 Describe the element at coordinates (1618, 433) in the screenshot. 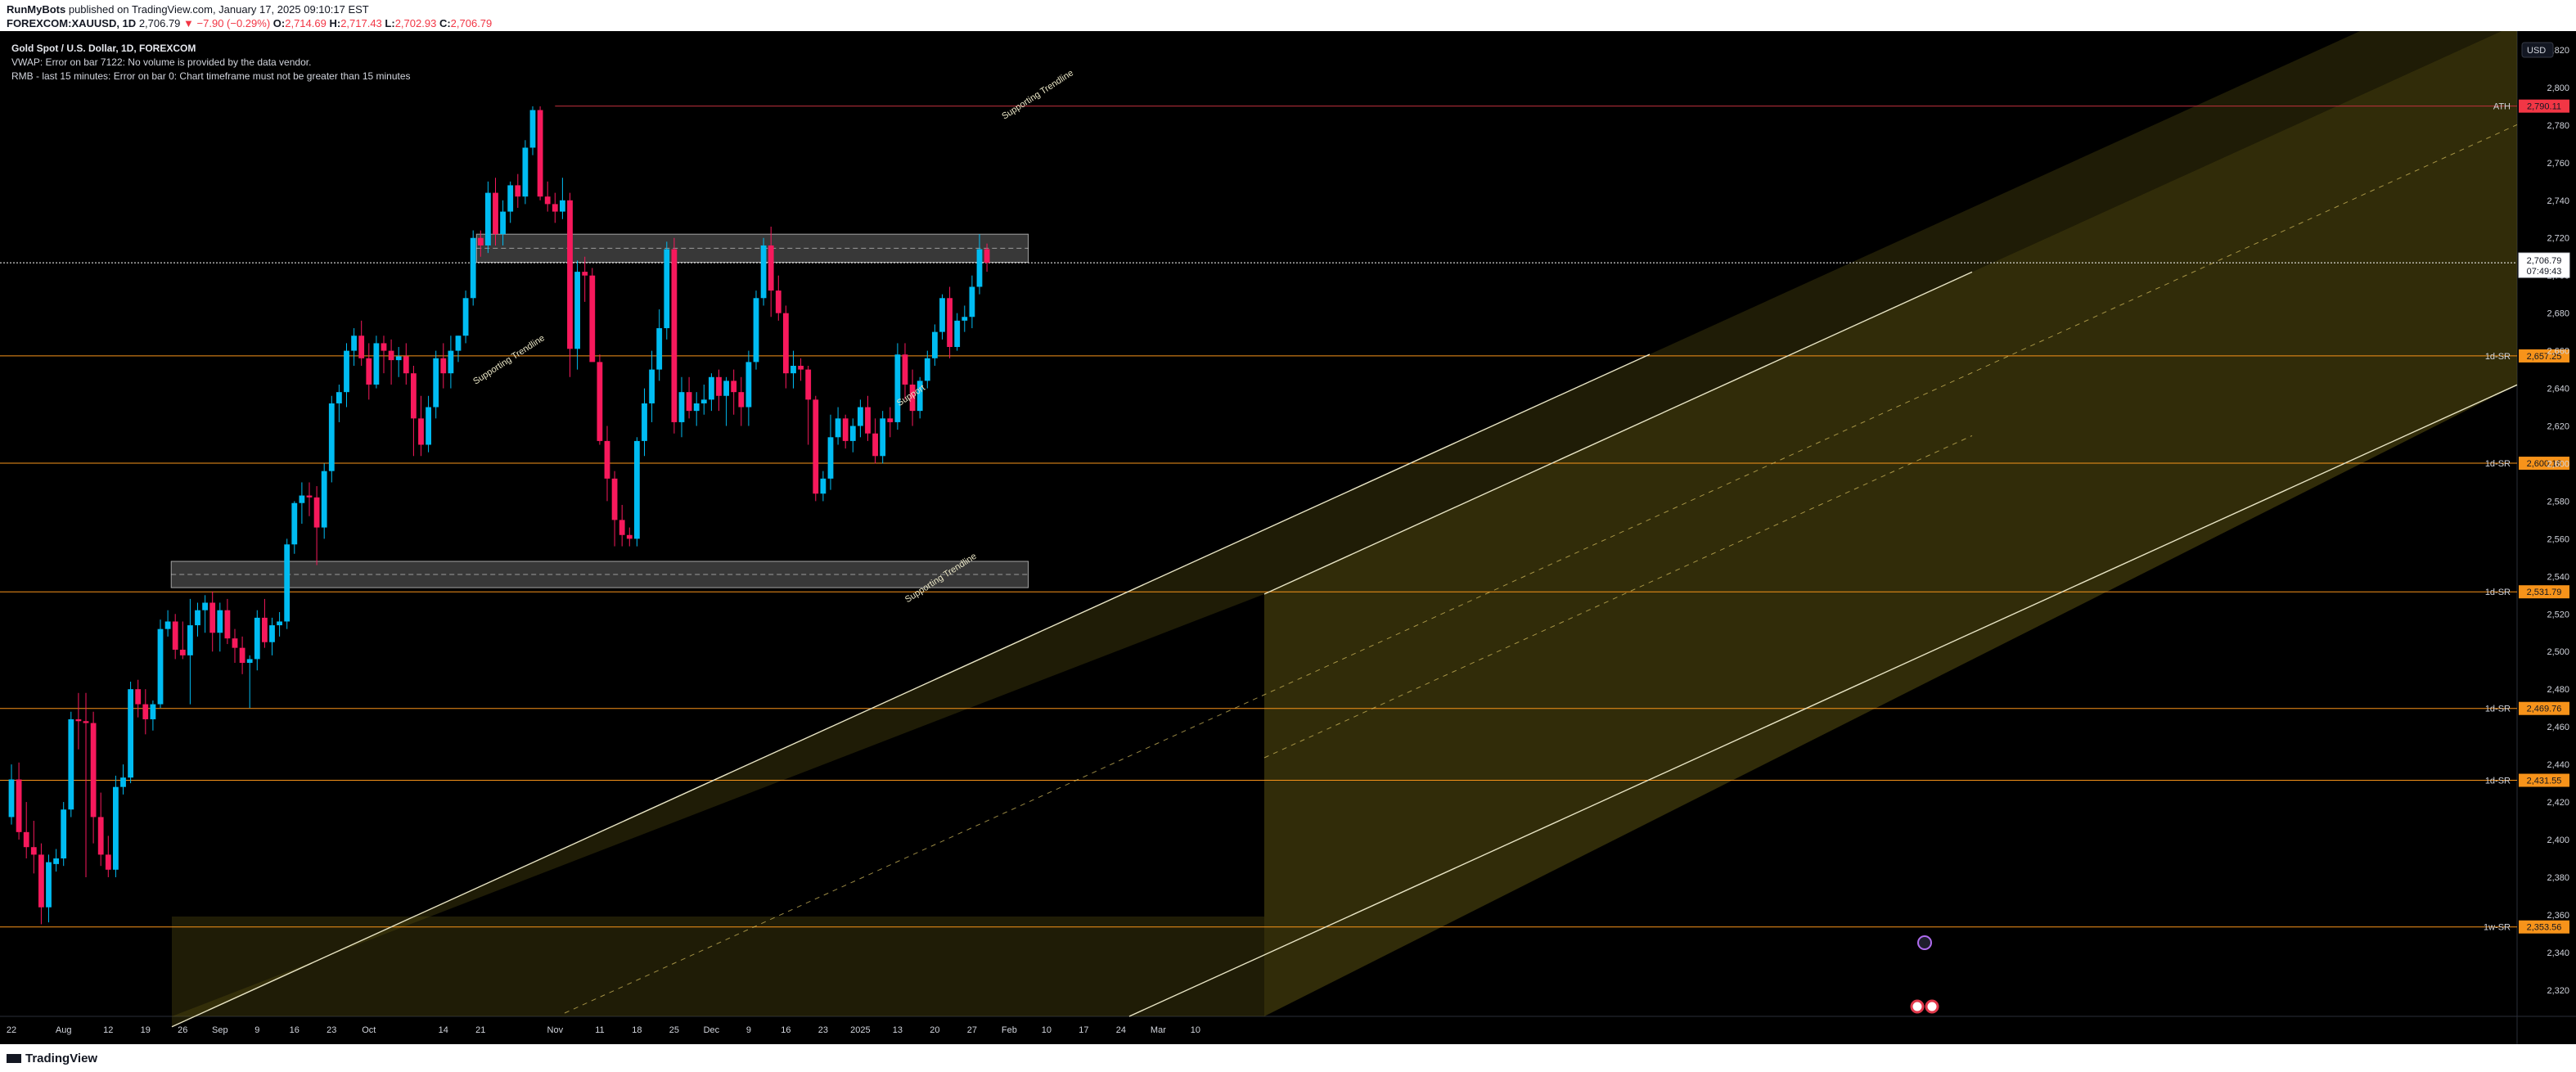

I see `support-trendline` at that location.